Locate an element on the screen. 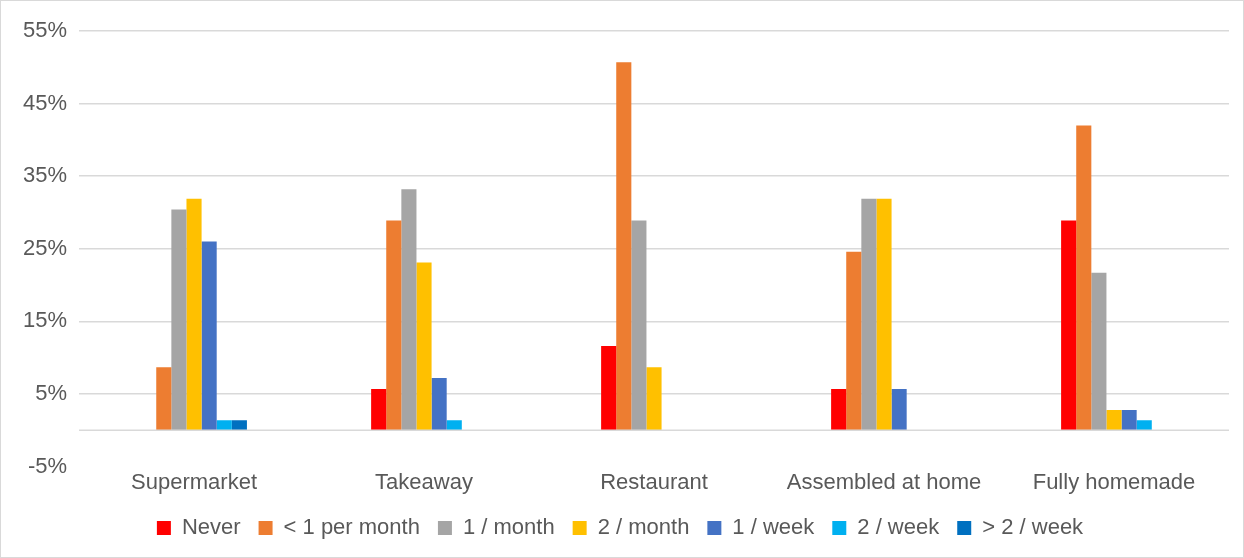  y-tick-label: 5% is located at coordinates (51, 393).